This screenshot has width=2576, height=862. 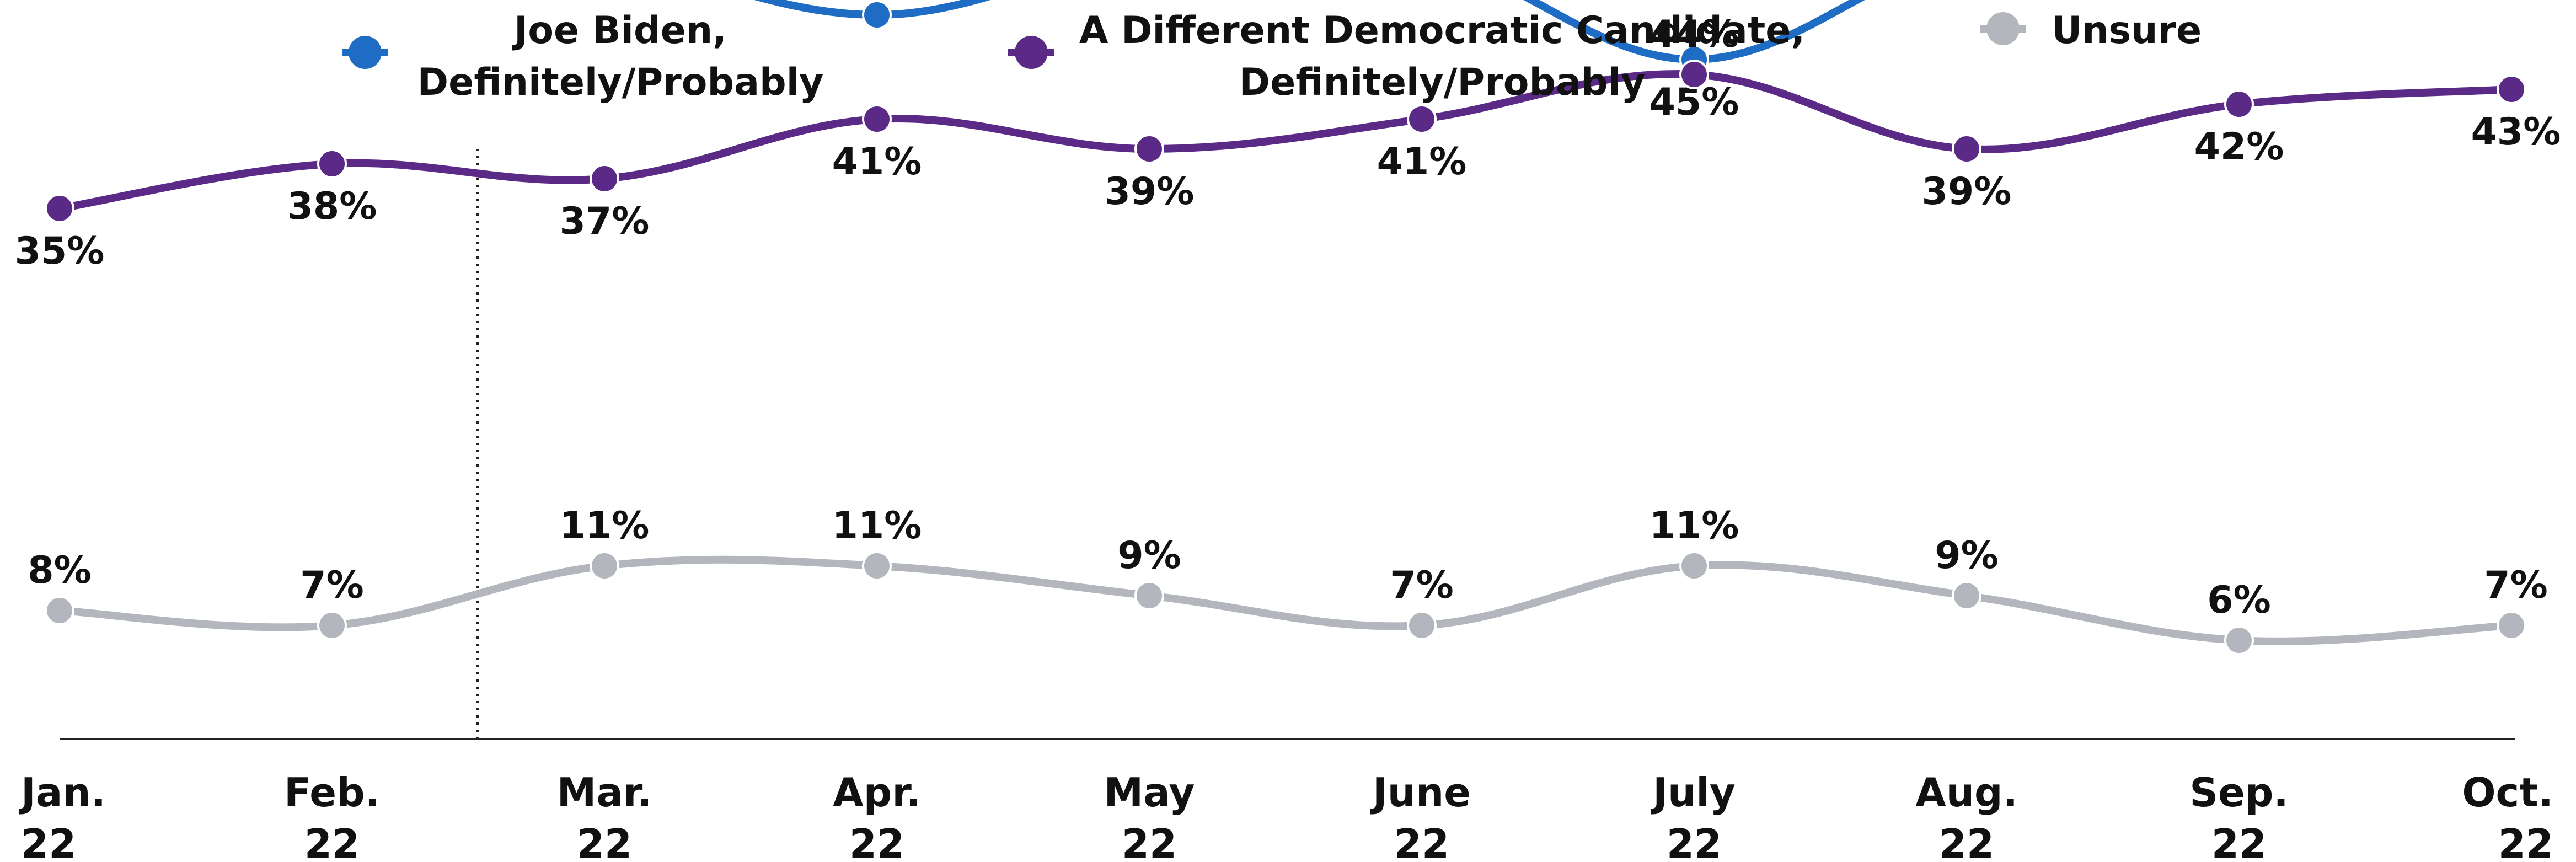 I want to click on x-tick-label-month: Sep., so click(x=2239, y=792).